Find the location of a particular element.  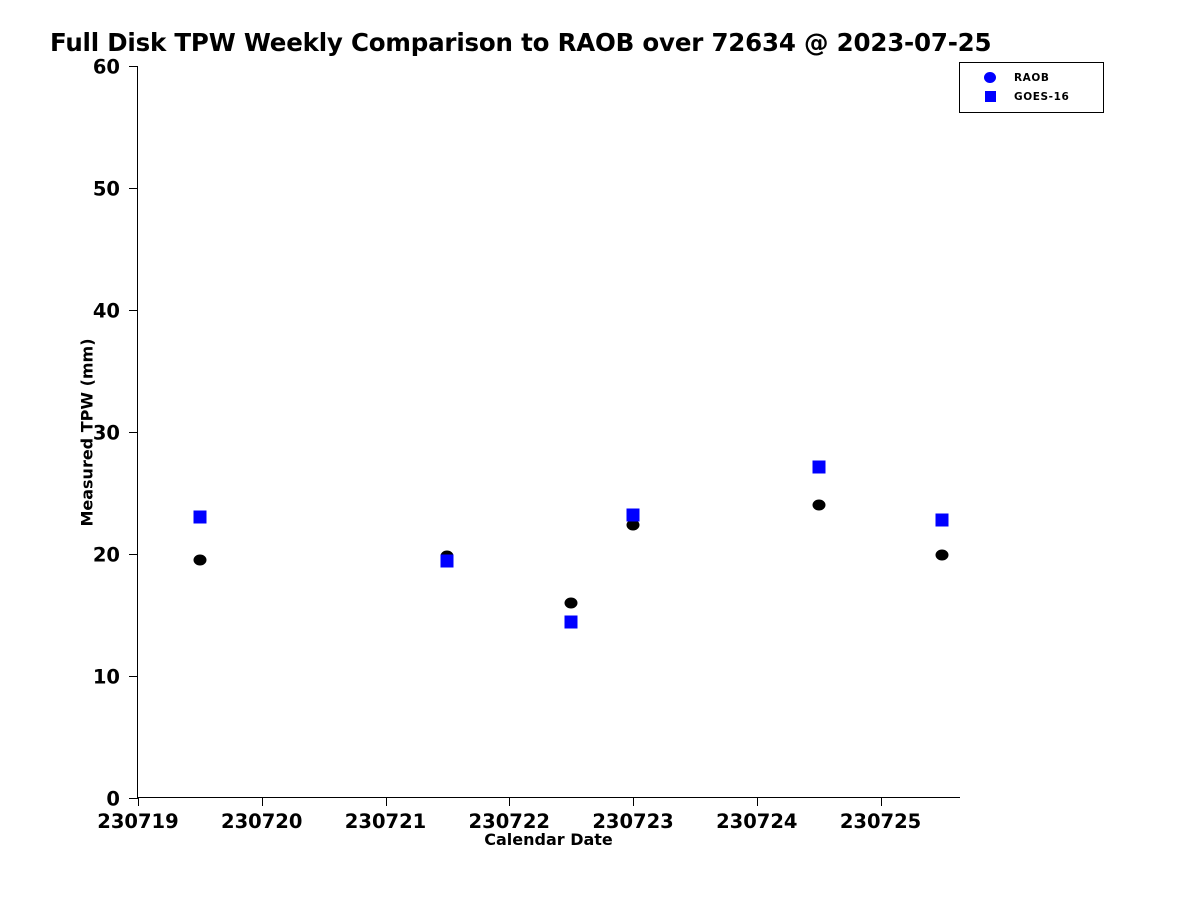

y-tick-50: 50 is located at coordinates (115, 189).